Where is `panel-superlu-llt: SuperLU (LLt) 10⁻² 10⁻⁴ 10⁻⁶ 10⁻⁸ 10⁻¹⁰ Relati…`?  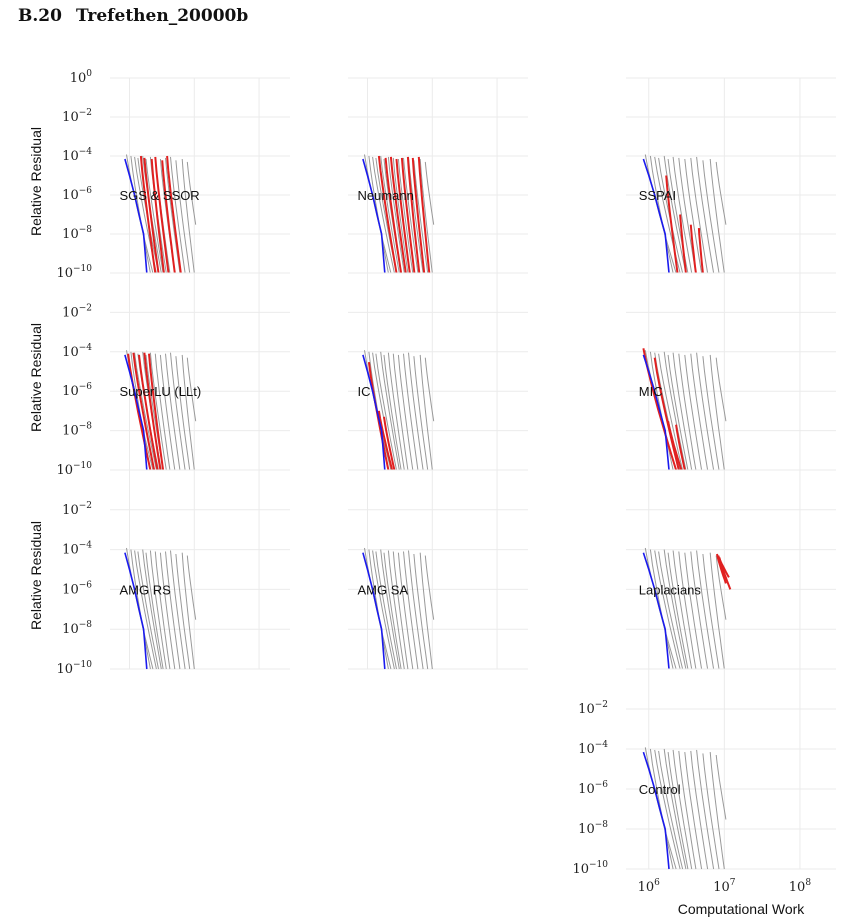 panel-superlu-llt: SuperLU (LLt) 10⁻² 10⁻⁴ 10⁻⁶ 10⁻⁸ 10⁻¹⁰ Relati… is located at coordinates (159, 375).